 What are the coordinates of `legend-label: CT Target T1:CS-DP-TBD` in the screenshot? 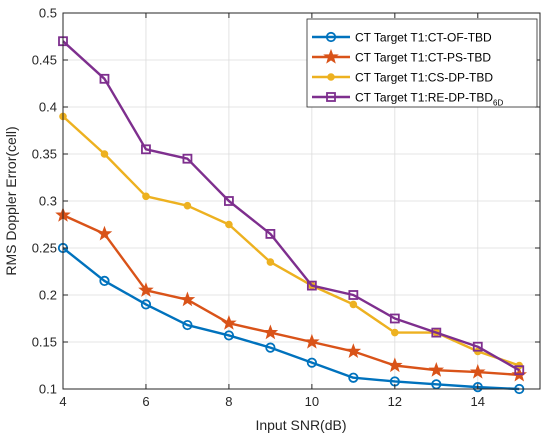 It's located at (424, 78).